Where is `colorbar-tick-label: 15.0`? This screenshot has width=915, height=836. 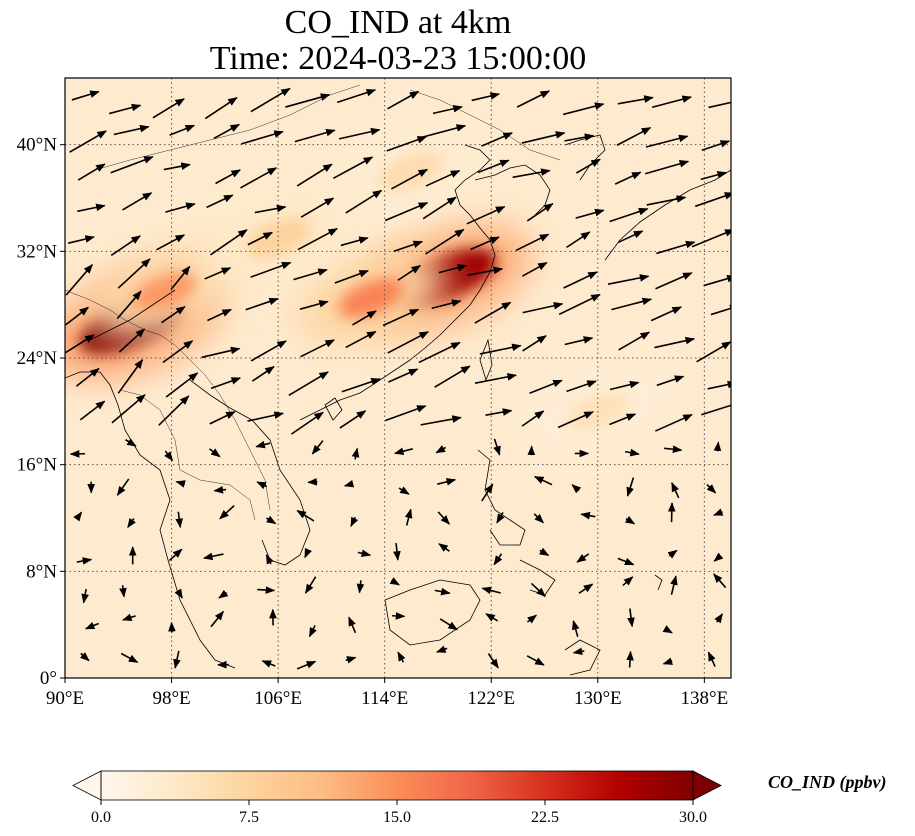
colorbar-tick-label: 15.0 is located at coordinates (397, 817).